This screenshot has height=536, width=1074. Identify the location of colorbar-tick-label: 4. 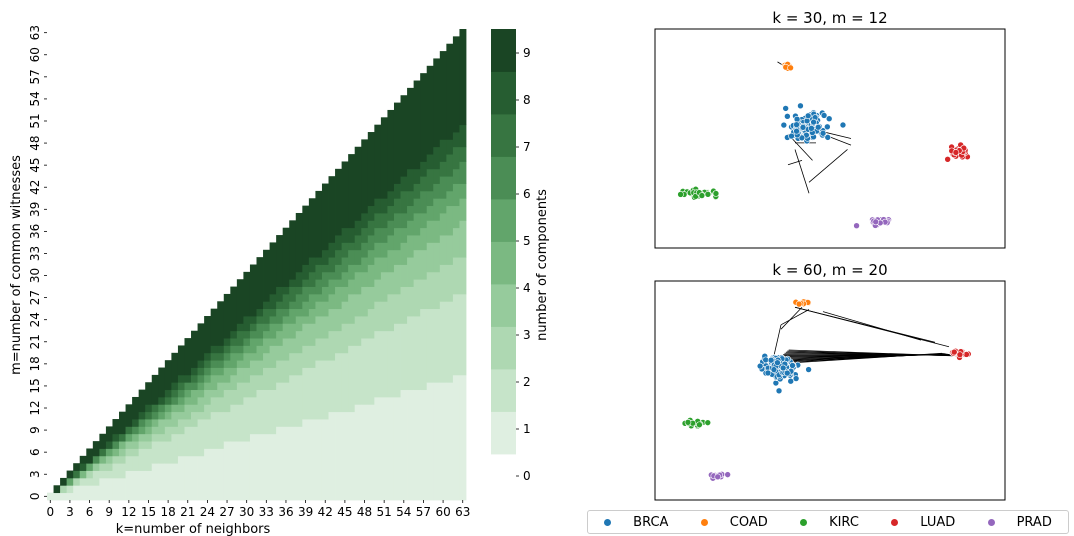
(527, 288).